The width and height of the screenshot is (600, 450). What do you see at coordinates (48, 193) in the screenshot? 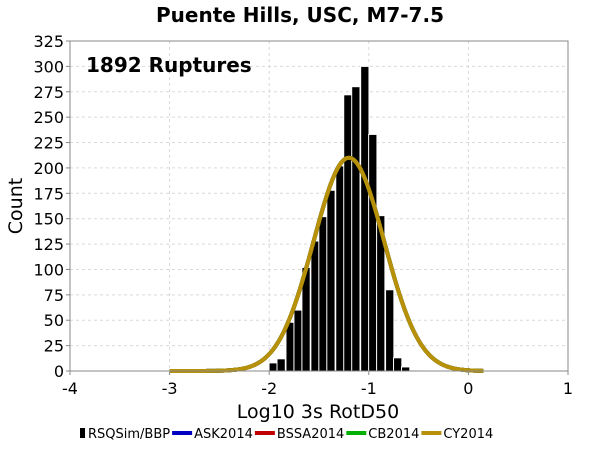
I see `y-tick-label: 175` at bounding box center [48, 193].